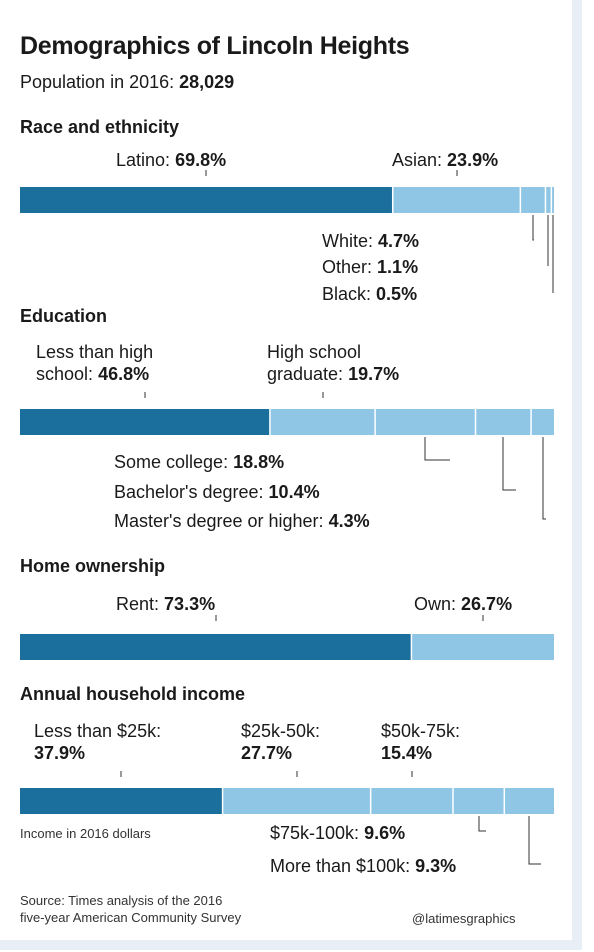  Describe the element at coordinates (166, 604) in the screenshot. I see `label-rent: Rent: 73.3%` at that location.